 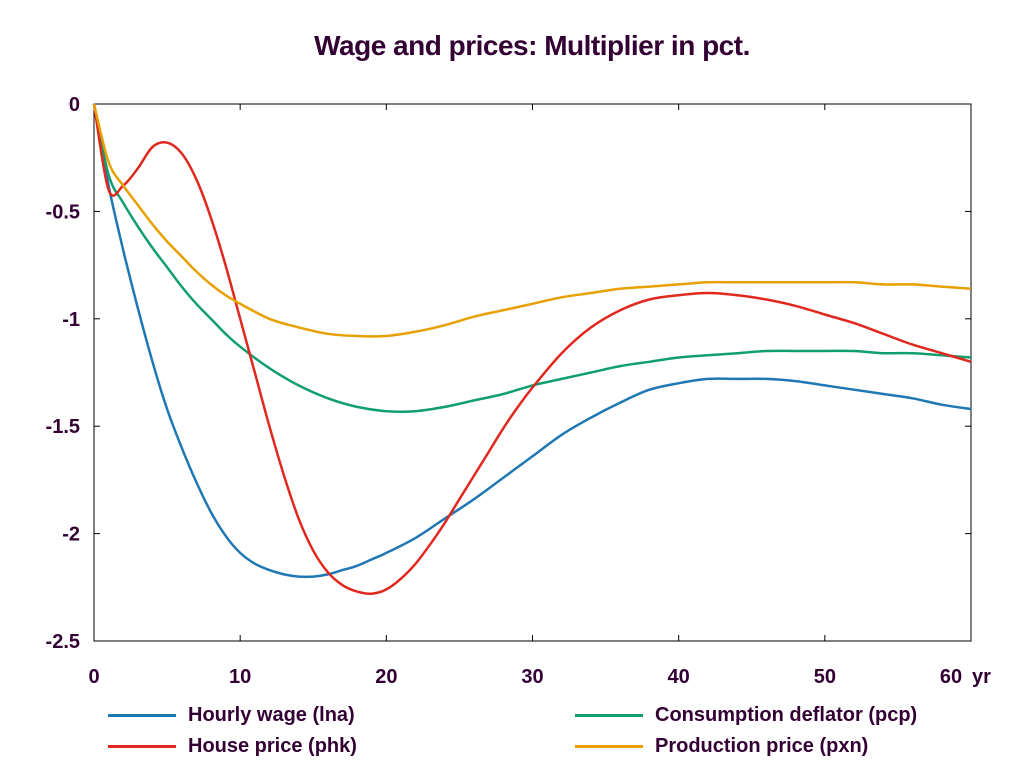 What do you see at coordinates (981, 677) in the screenshot?
I see `x-unit-label: yr` at bounding box center [981, 677].